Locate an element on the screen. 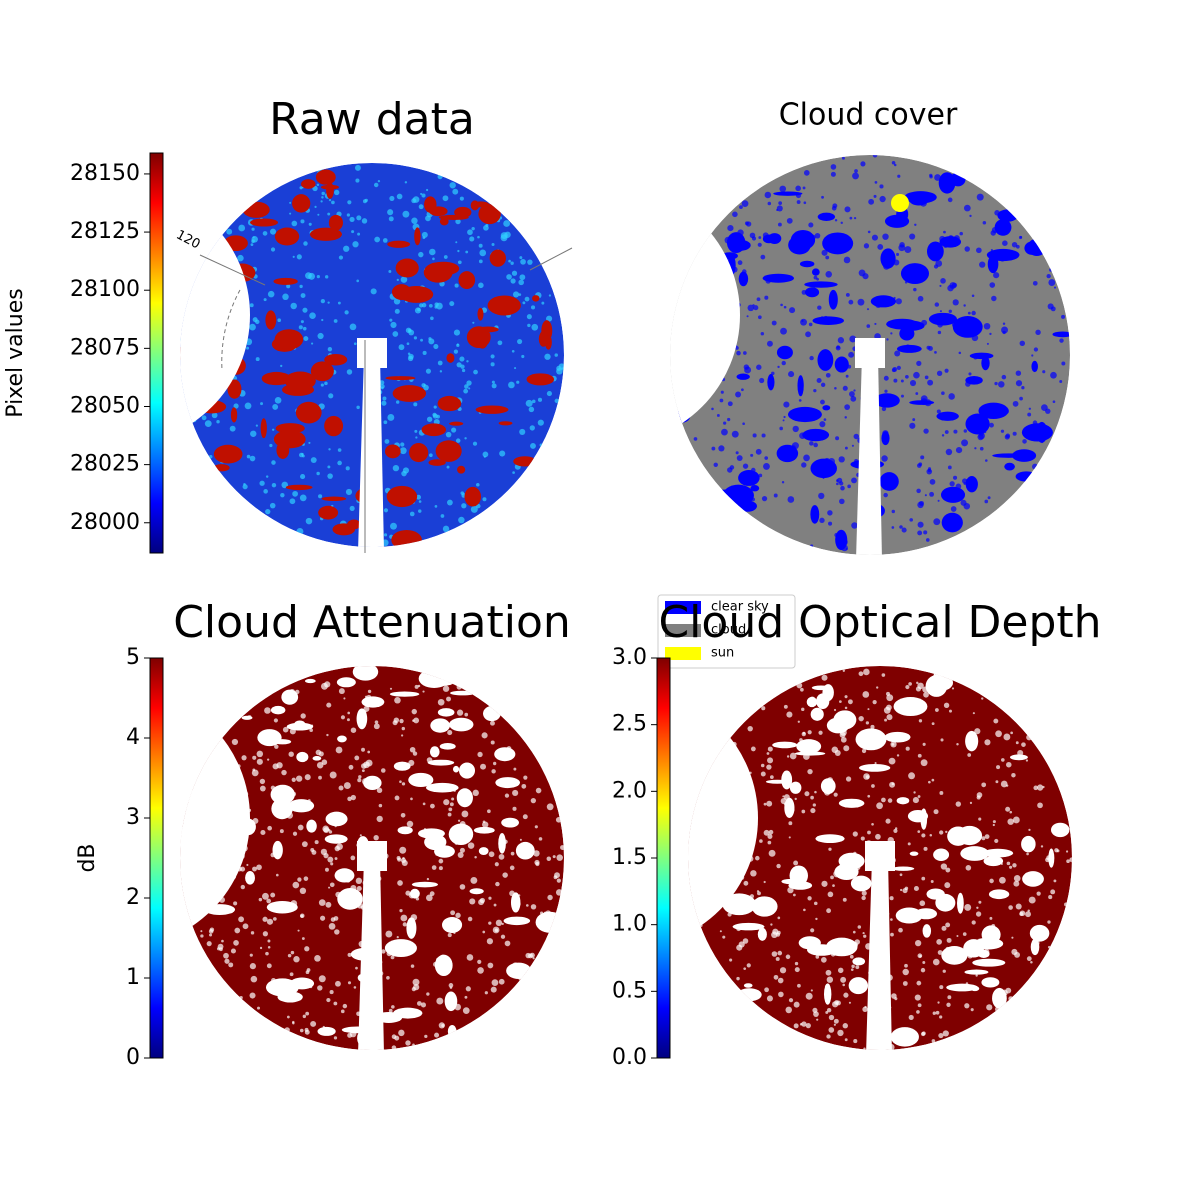  sky-image is located at coordinates (880, 858).